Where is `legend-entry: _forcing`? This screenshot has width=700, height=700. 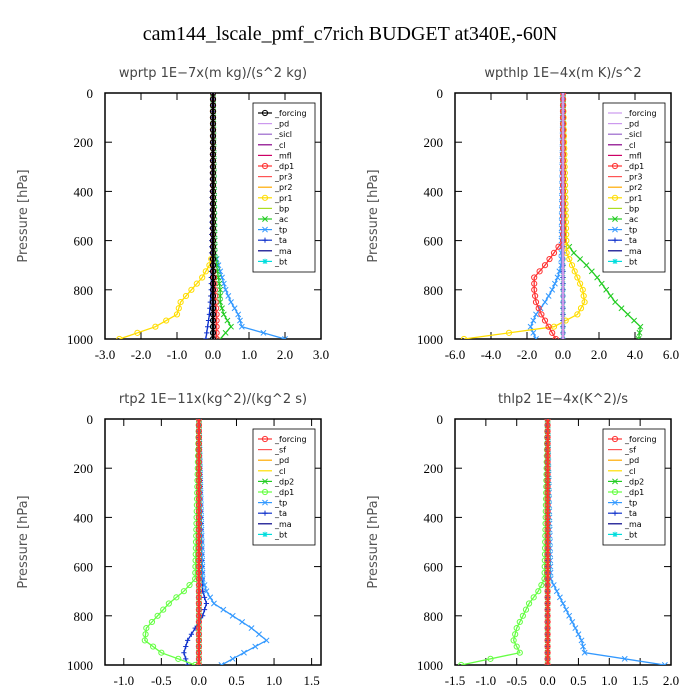
legend-entry: _forcing is located at coordinates (290, 439).